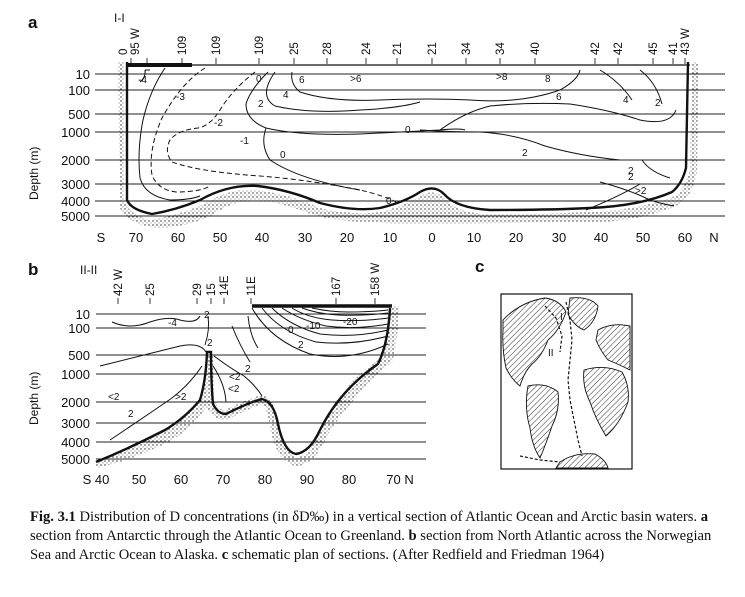  I want to click on contour-label: >8, so click(502, 77).